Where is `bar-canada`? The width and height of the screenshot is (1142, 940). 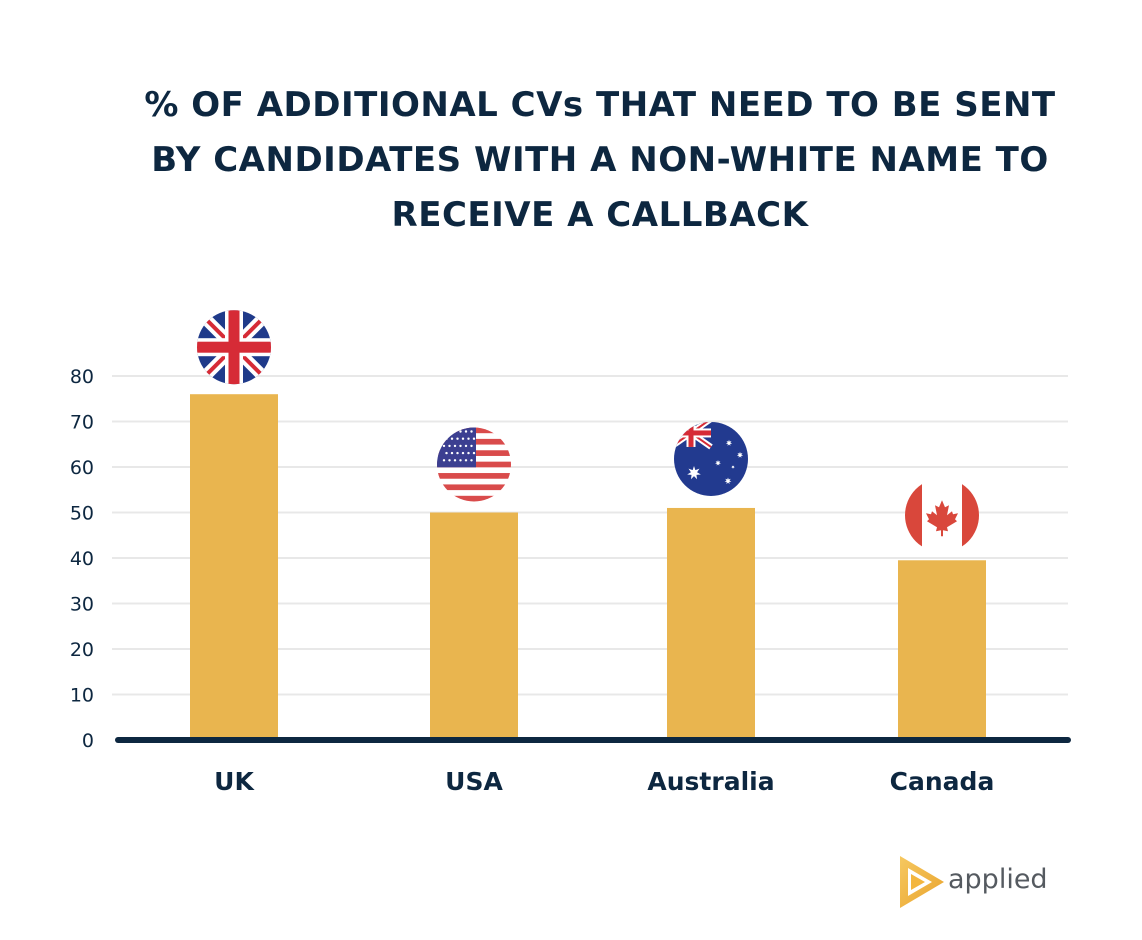
bar-canada is located at coordinates (942, 650).